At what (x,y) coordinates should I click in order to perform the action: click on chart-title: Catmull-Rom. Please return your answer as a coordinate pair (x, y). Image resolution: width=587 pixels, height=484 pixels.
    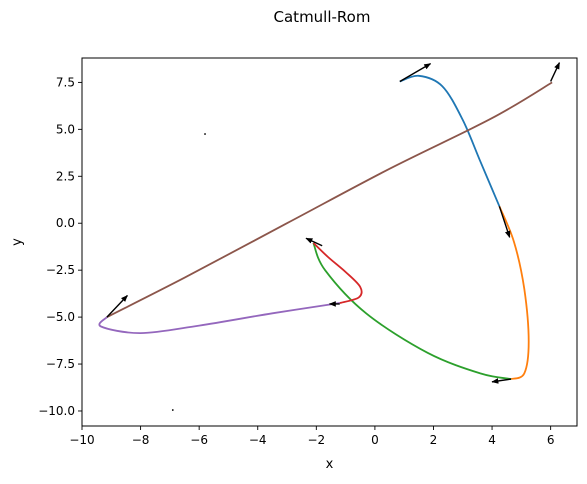
    Looking at the image, I should click on (322, 17).